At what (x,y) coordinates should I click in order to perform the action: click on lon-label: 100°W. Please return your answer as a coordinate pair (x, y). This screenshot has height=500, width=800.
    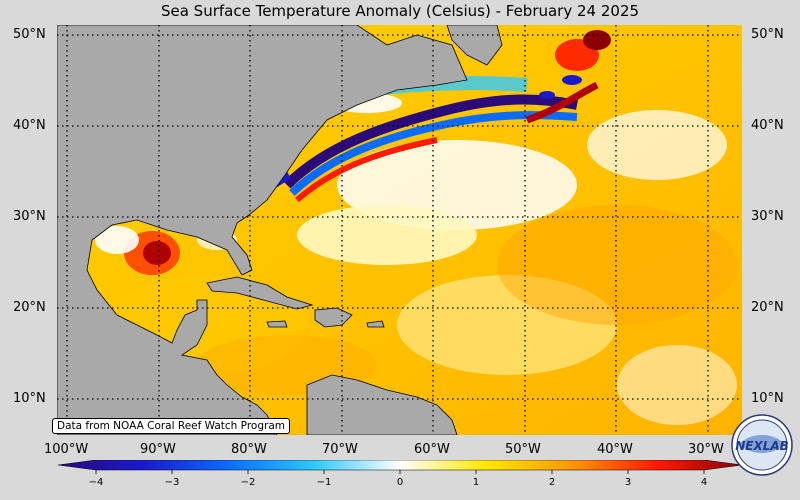
    Looking at the image, I should click on (66, 449).